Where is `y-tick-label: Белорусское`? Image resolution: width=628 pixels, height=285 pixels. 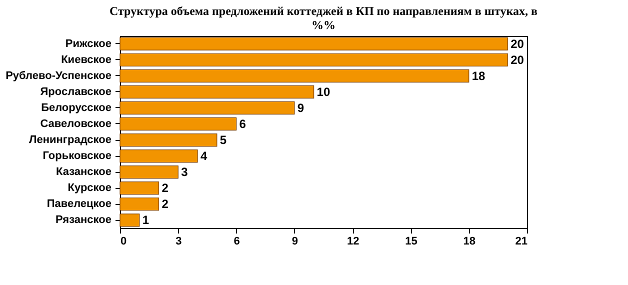
y-tick-label: Белорусское is located at coordinates (76, 108).